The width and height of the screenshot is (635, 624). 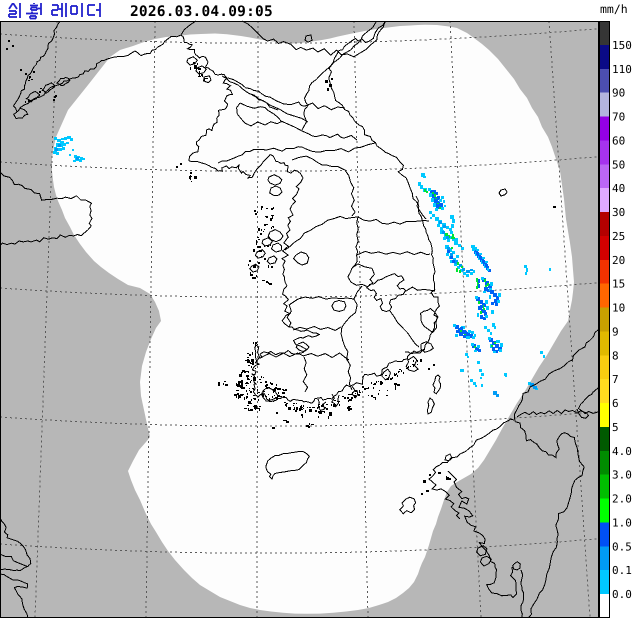 What do you see at coordinates (618, 236) in the screenshot?
I see `colorbar-label: 25` at bounding box center [618, 236].